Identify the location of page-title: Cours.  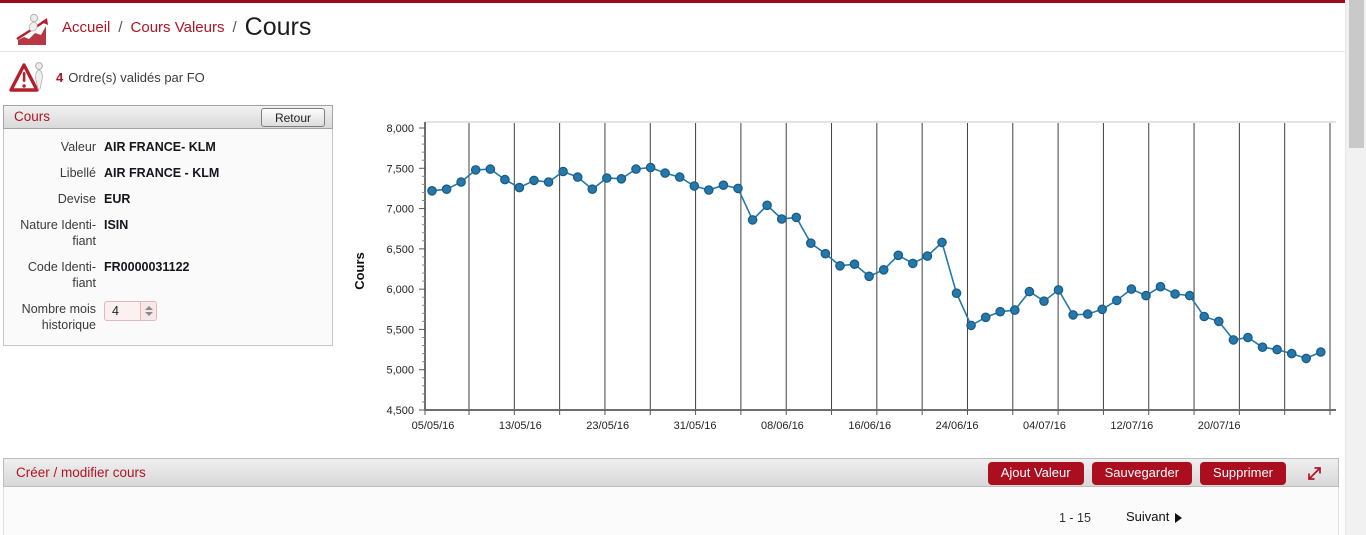
(278, 27).